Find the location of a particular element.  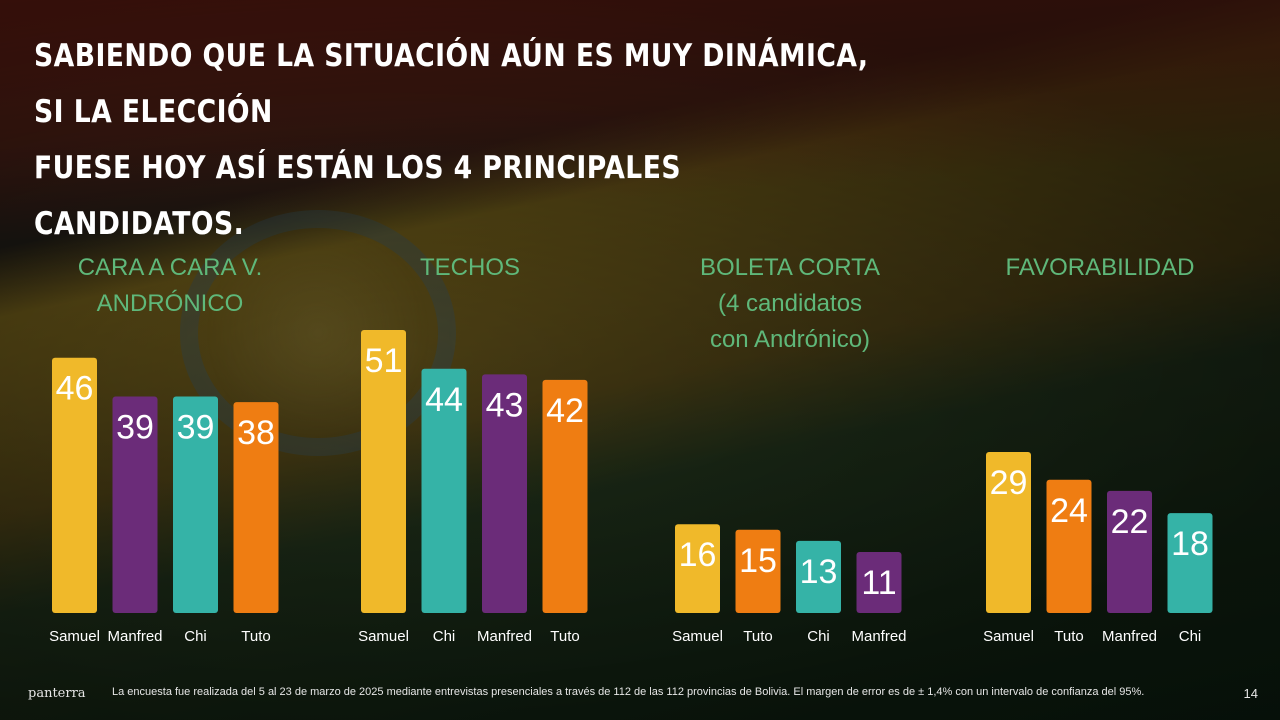

bar-2-chi is located at coordinates (818, 576).